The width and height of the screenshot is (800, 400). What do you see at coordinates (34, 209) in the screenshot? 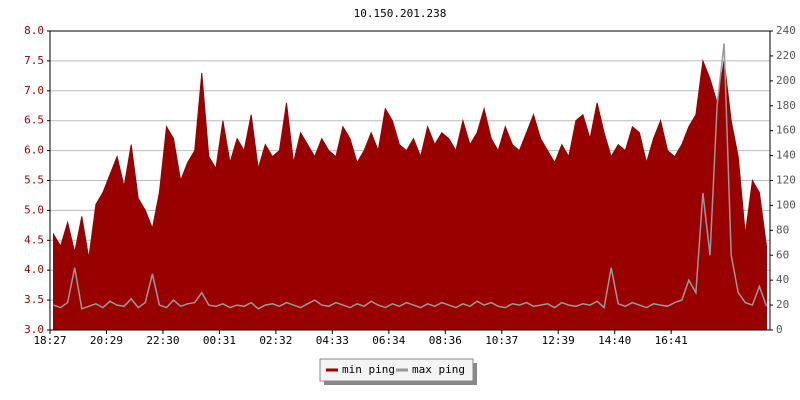
I see `y-tick-label: 5.0` at bounding box center [34, 209].